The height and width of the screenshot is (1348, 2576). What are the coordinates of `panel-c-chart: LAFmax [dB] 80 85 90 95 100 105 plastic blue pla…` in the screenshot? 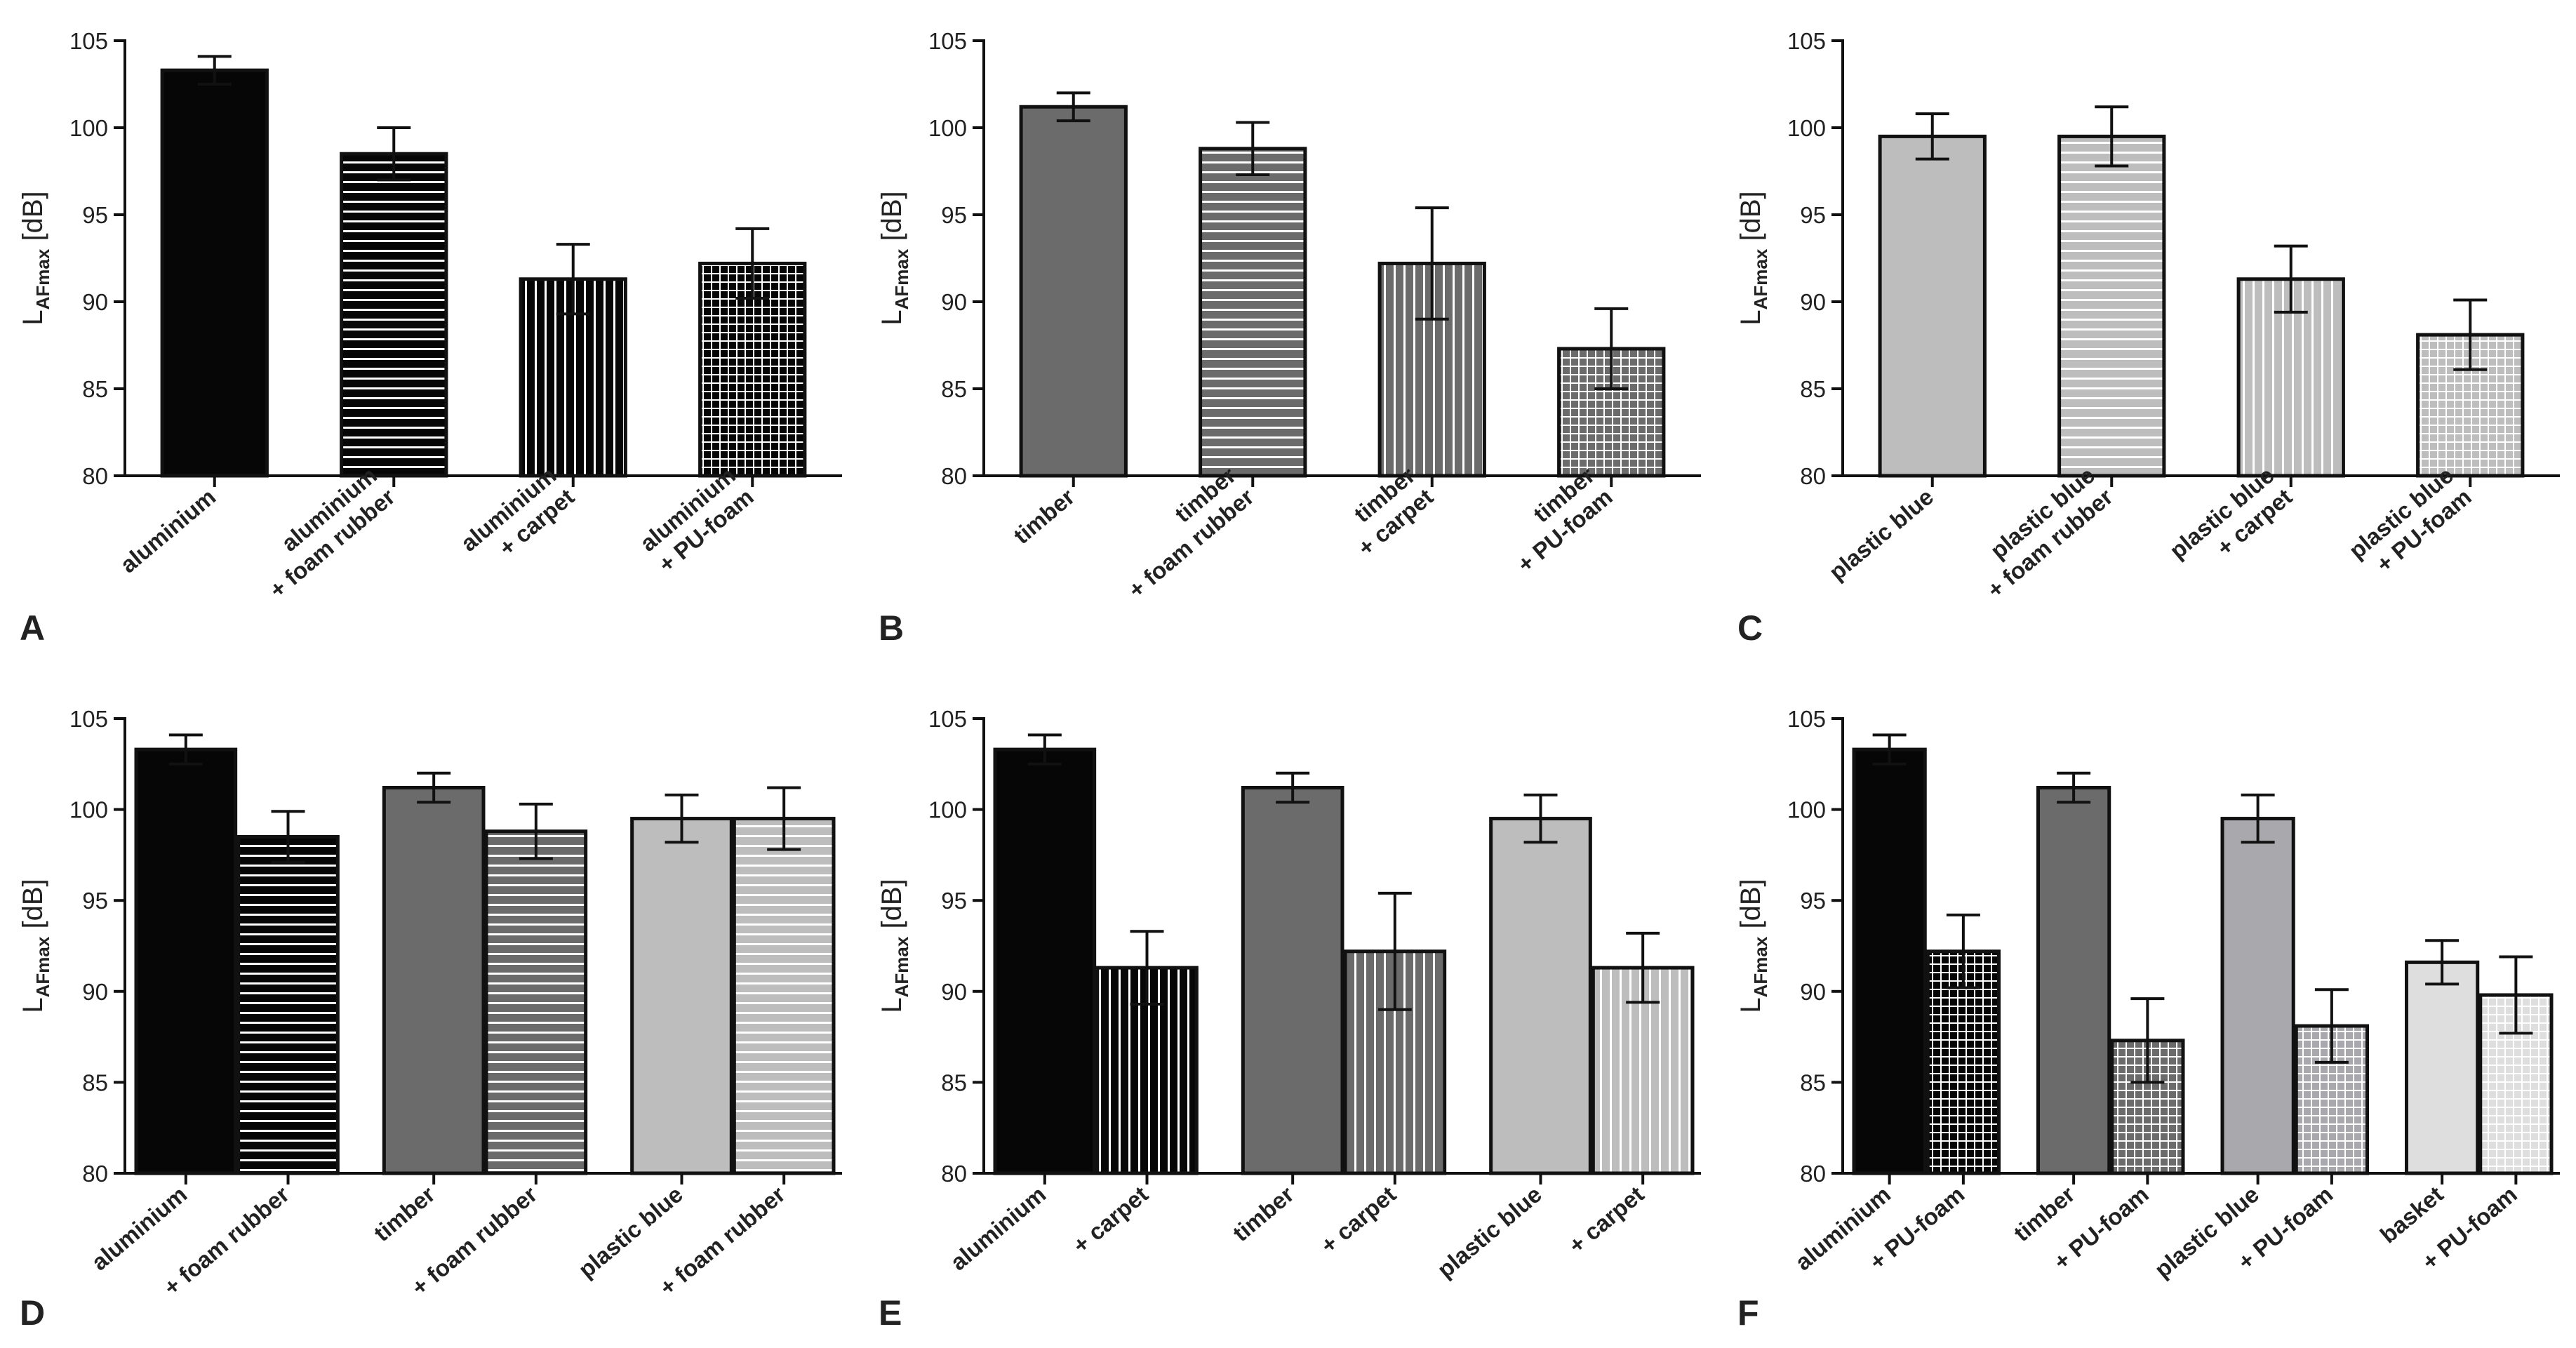 It's located at (2148, 338).